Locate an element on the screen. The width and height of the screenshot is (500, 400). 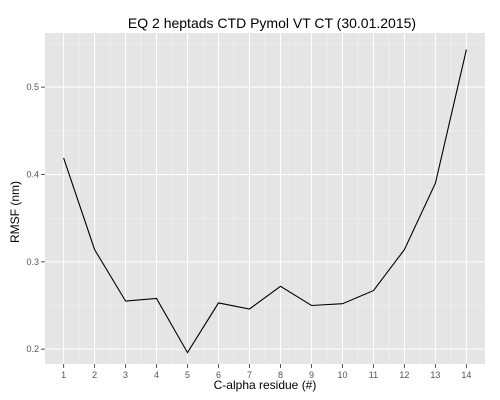
x-tick-label: 4 is located at coordinates (156, 375).